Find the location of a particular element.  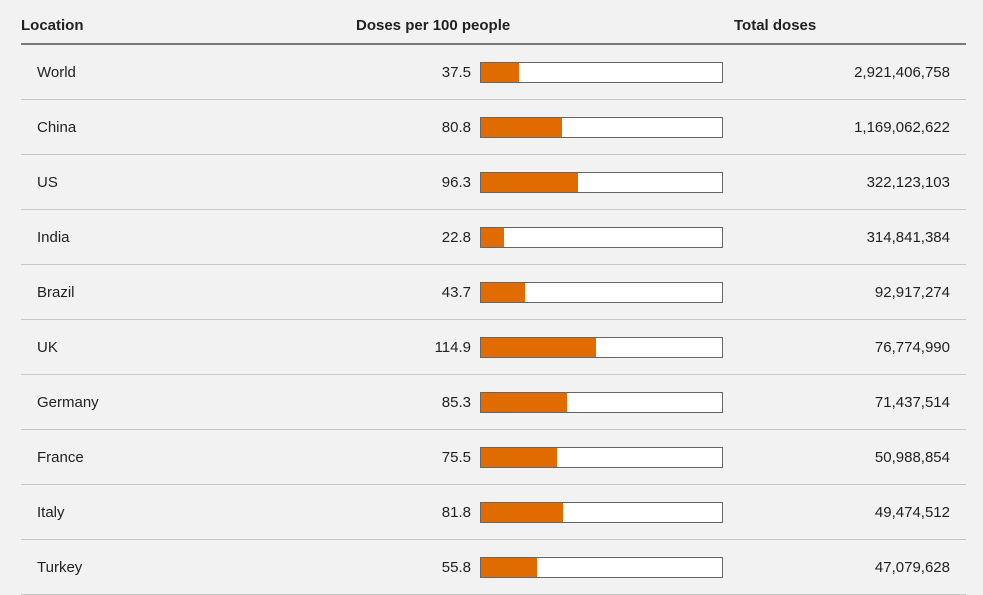

location-label: India is located at coordinates (53, 237).